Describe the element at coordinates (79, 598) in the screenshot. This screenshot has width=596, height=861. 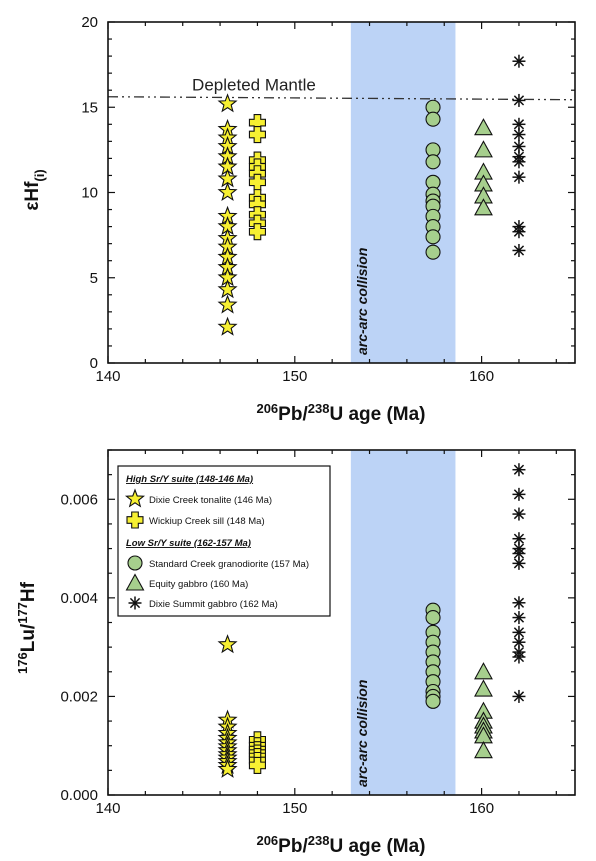
I see `y-tick-label: 0.004` at that location.